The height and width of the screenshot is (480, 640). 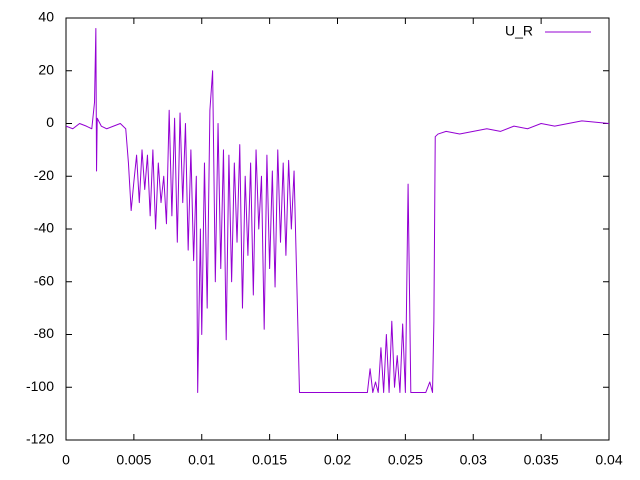 I want to click on y-tick-label: -100, so click(x=40, y=386).